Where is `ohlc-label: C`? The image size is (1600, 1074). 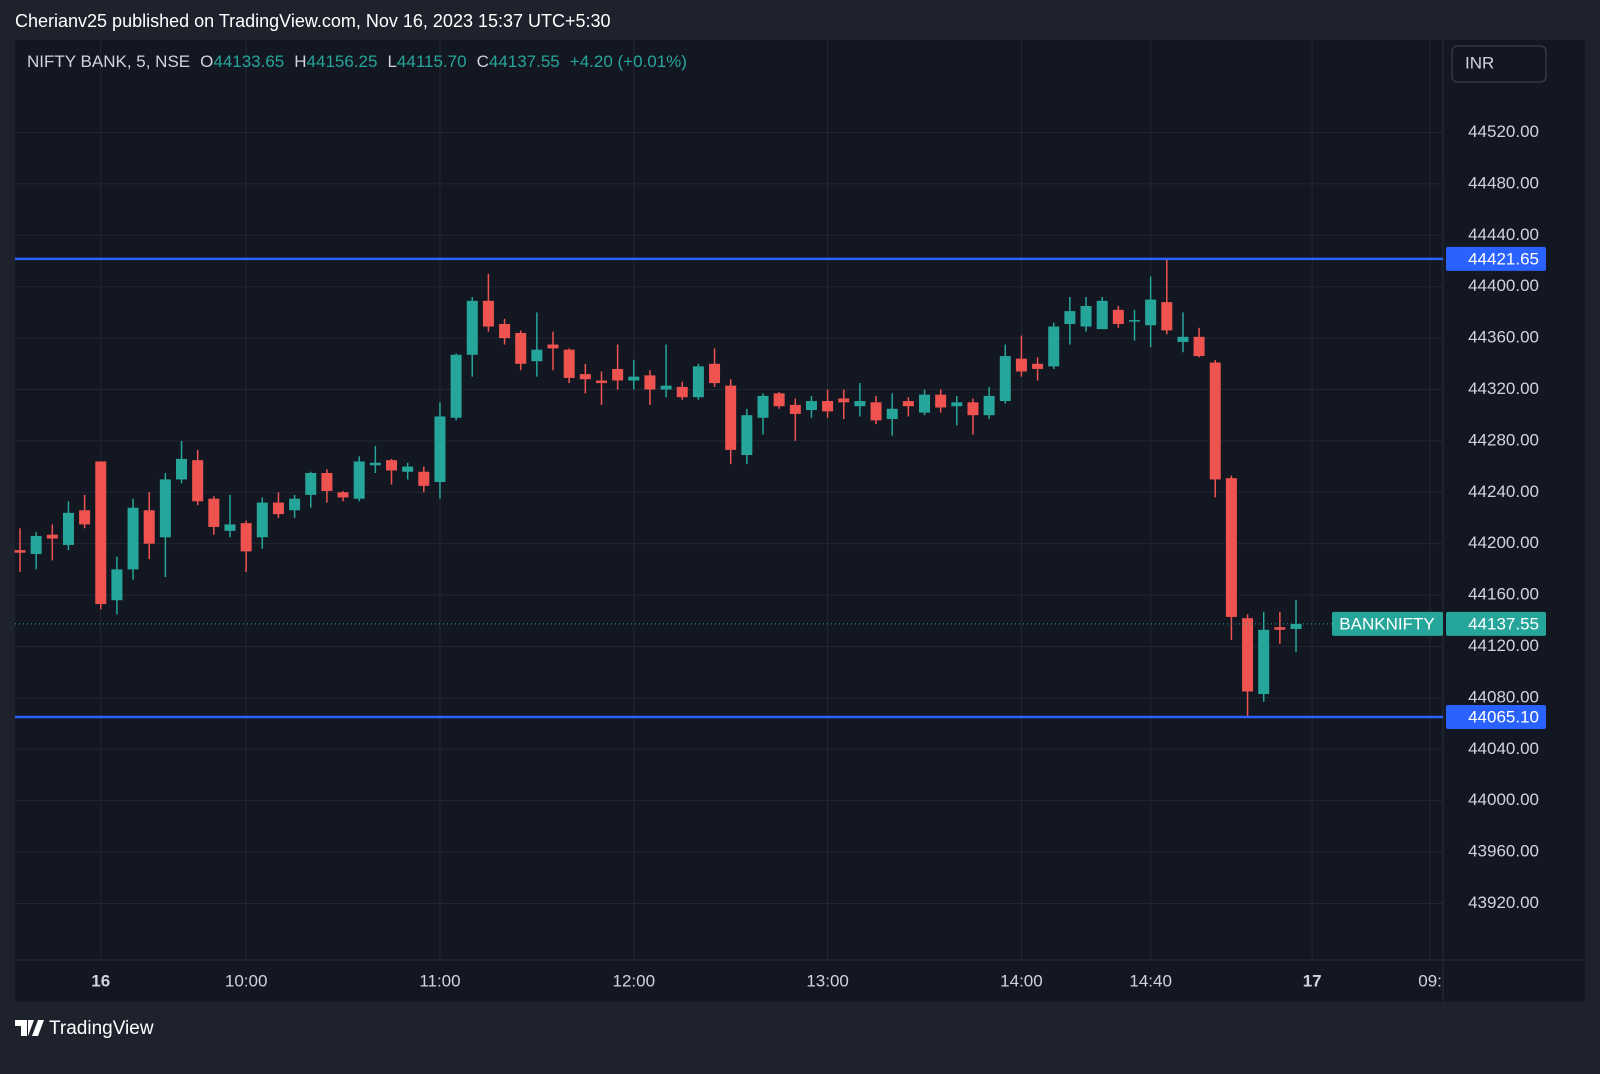
ohlc-label: C is located at coordinates (483, 61).